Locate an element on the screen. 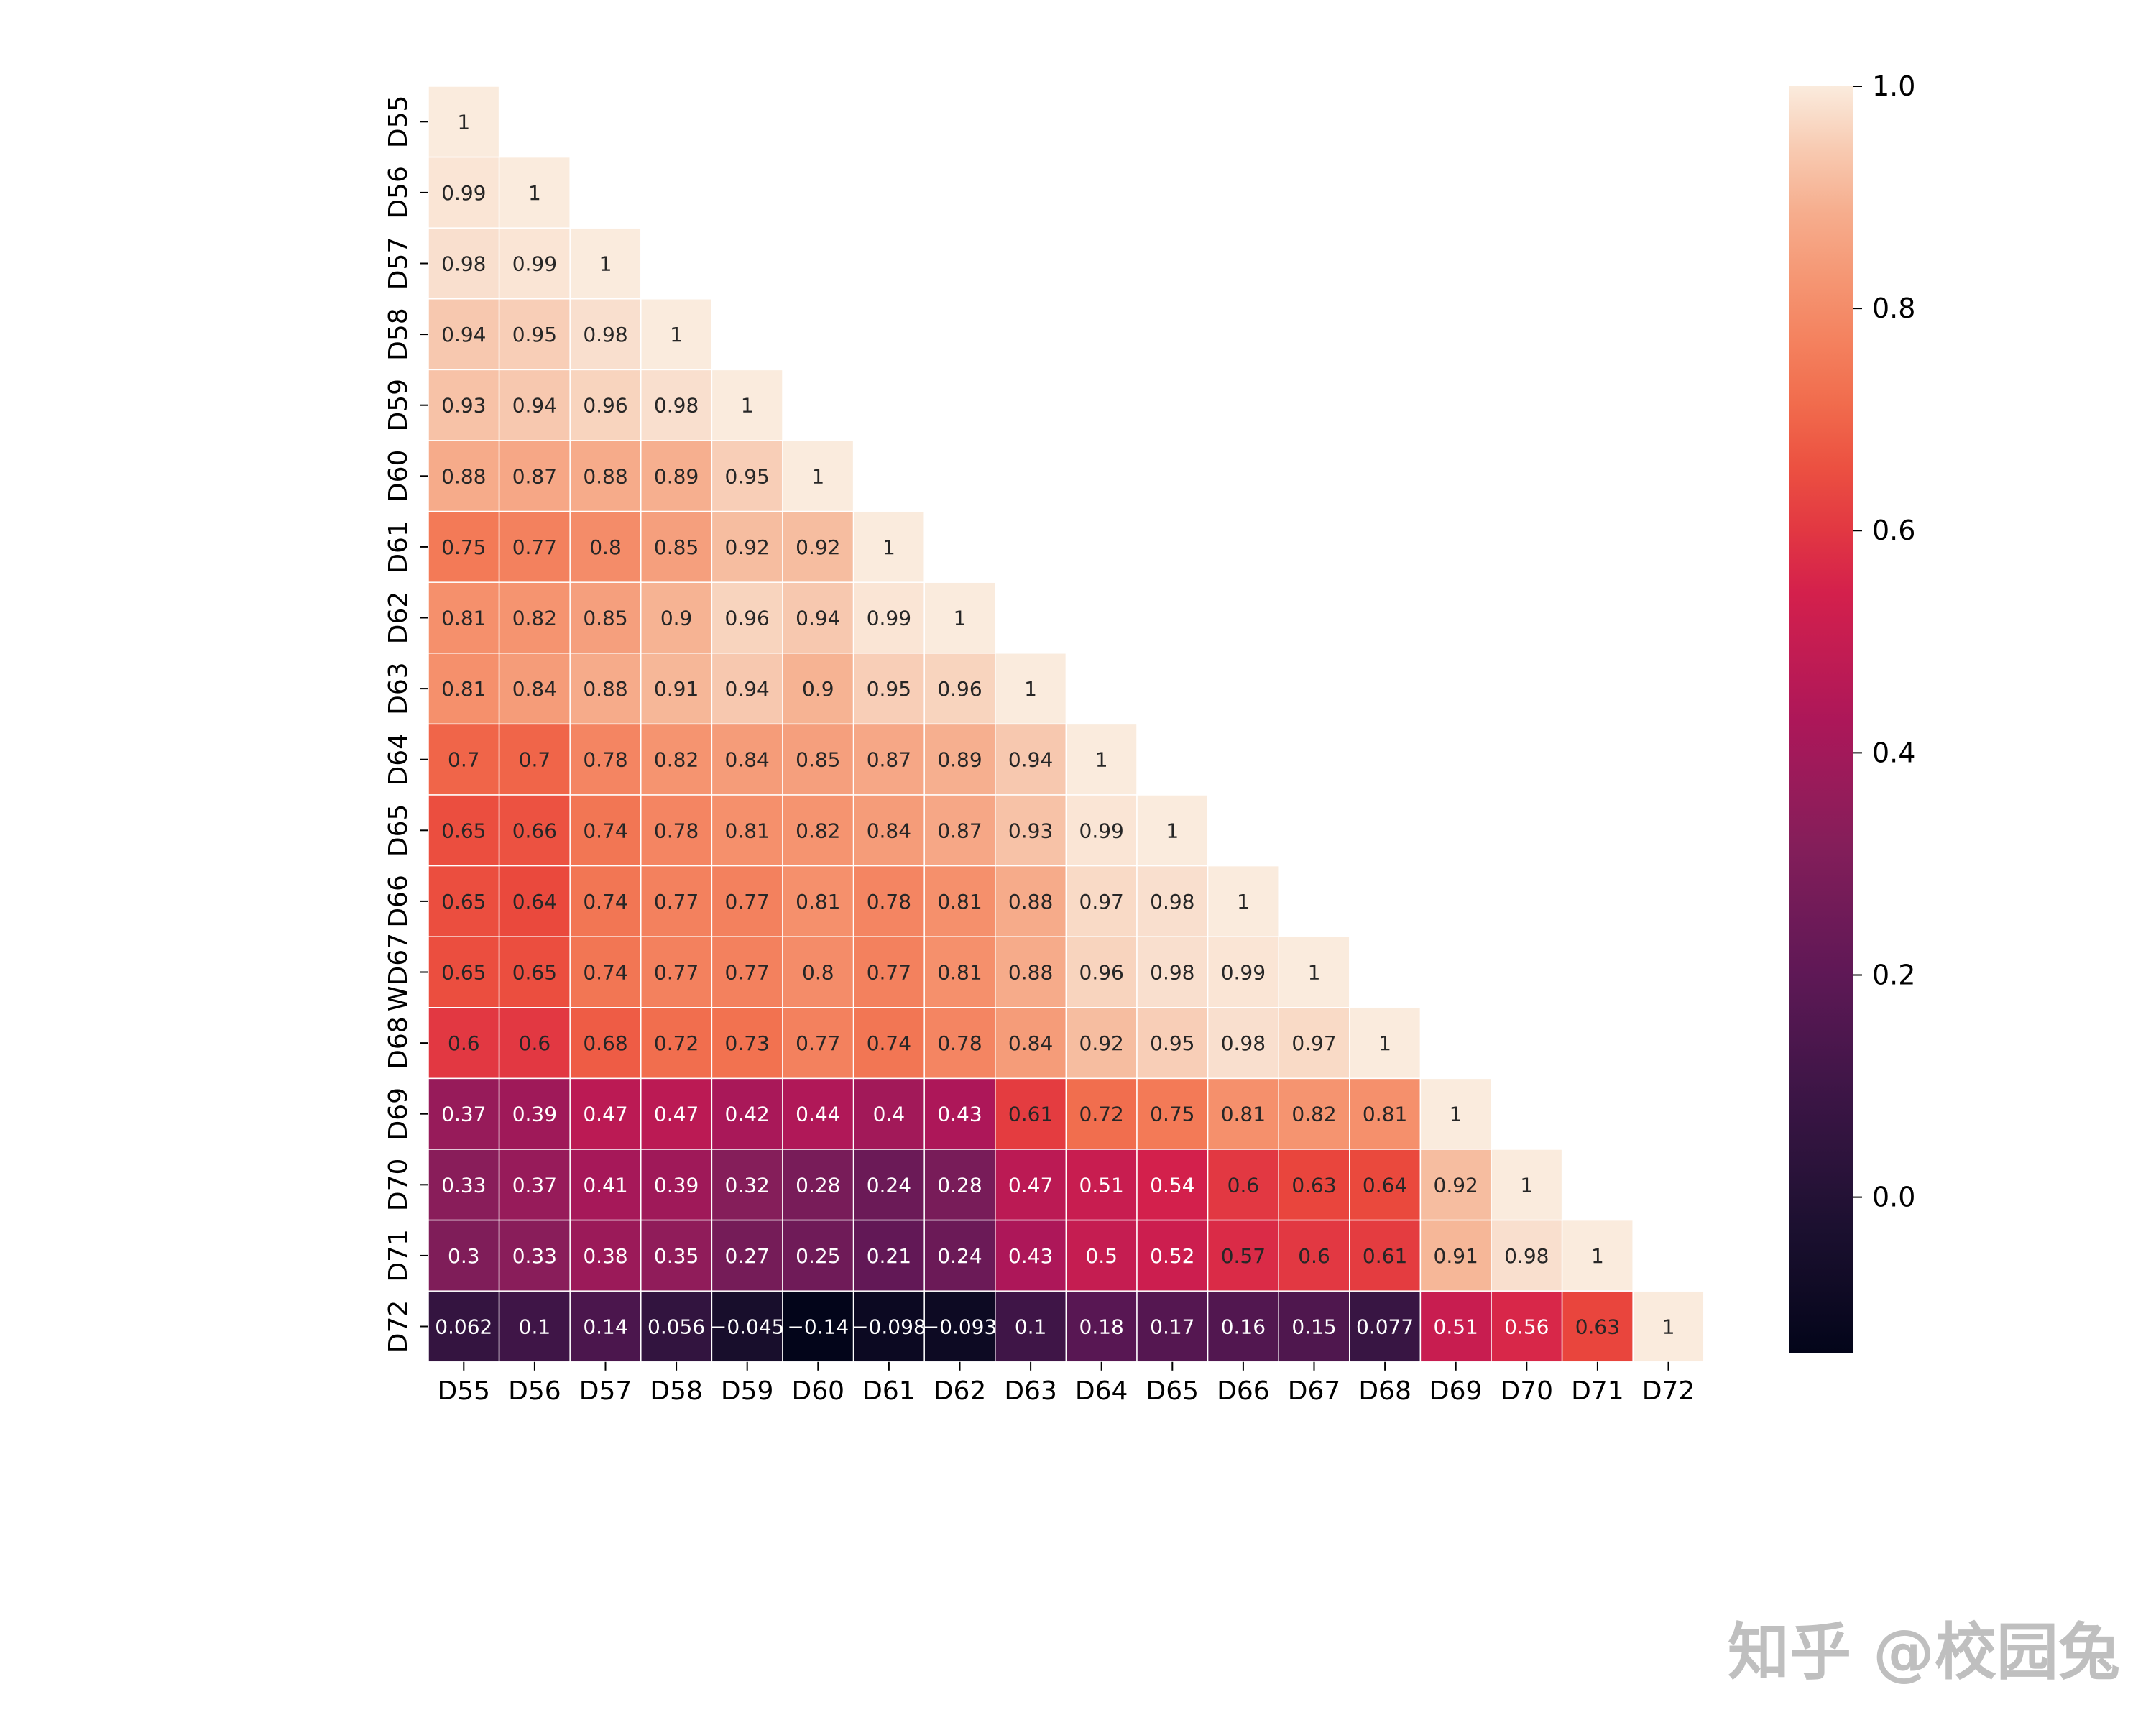 This screenshot has width=2156, height=1725. cell-value-label: 0.6 is located at coordinates (1243, 1185).